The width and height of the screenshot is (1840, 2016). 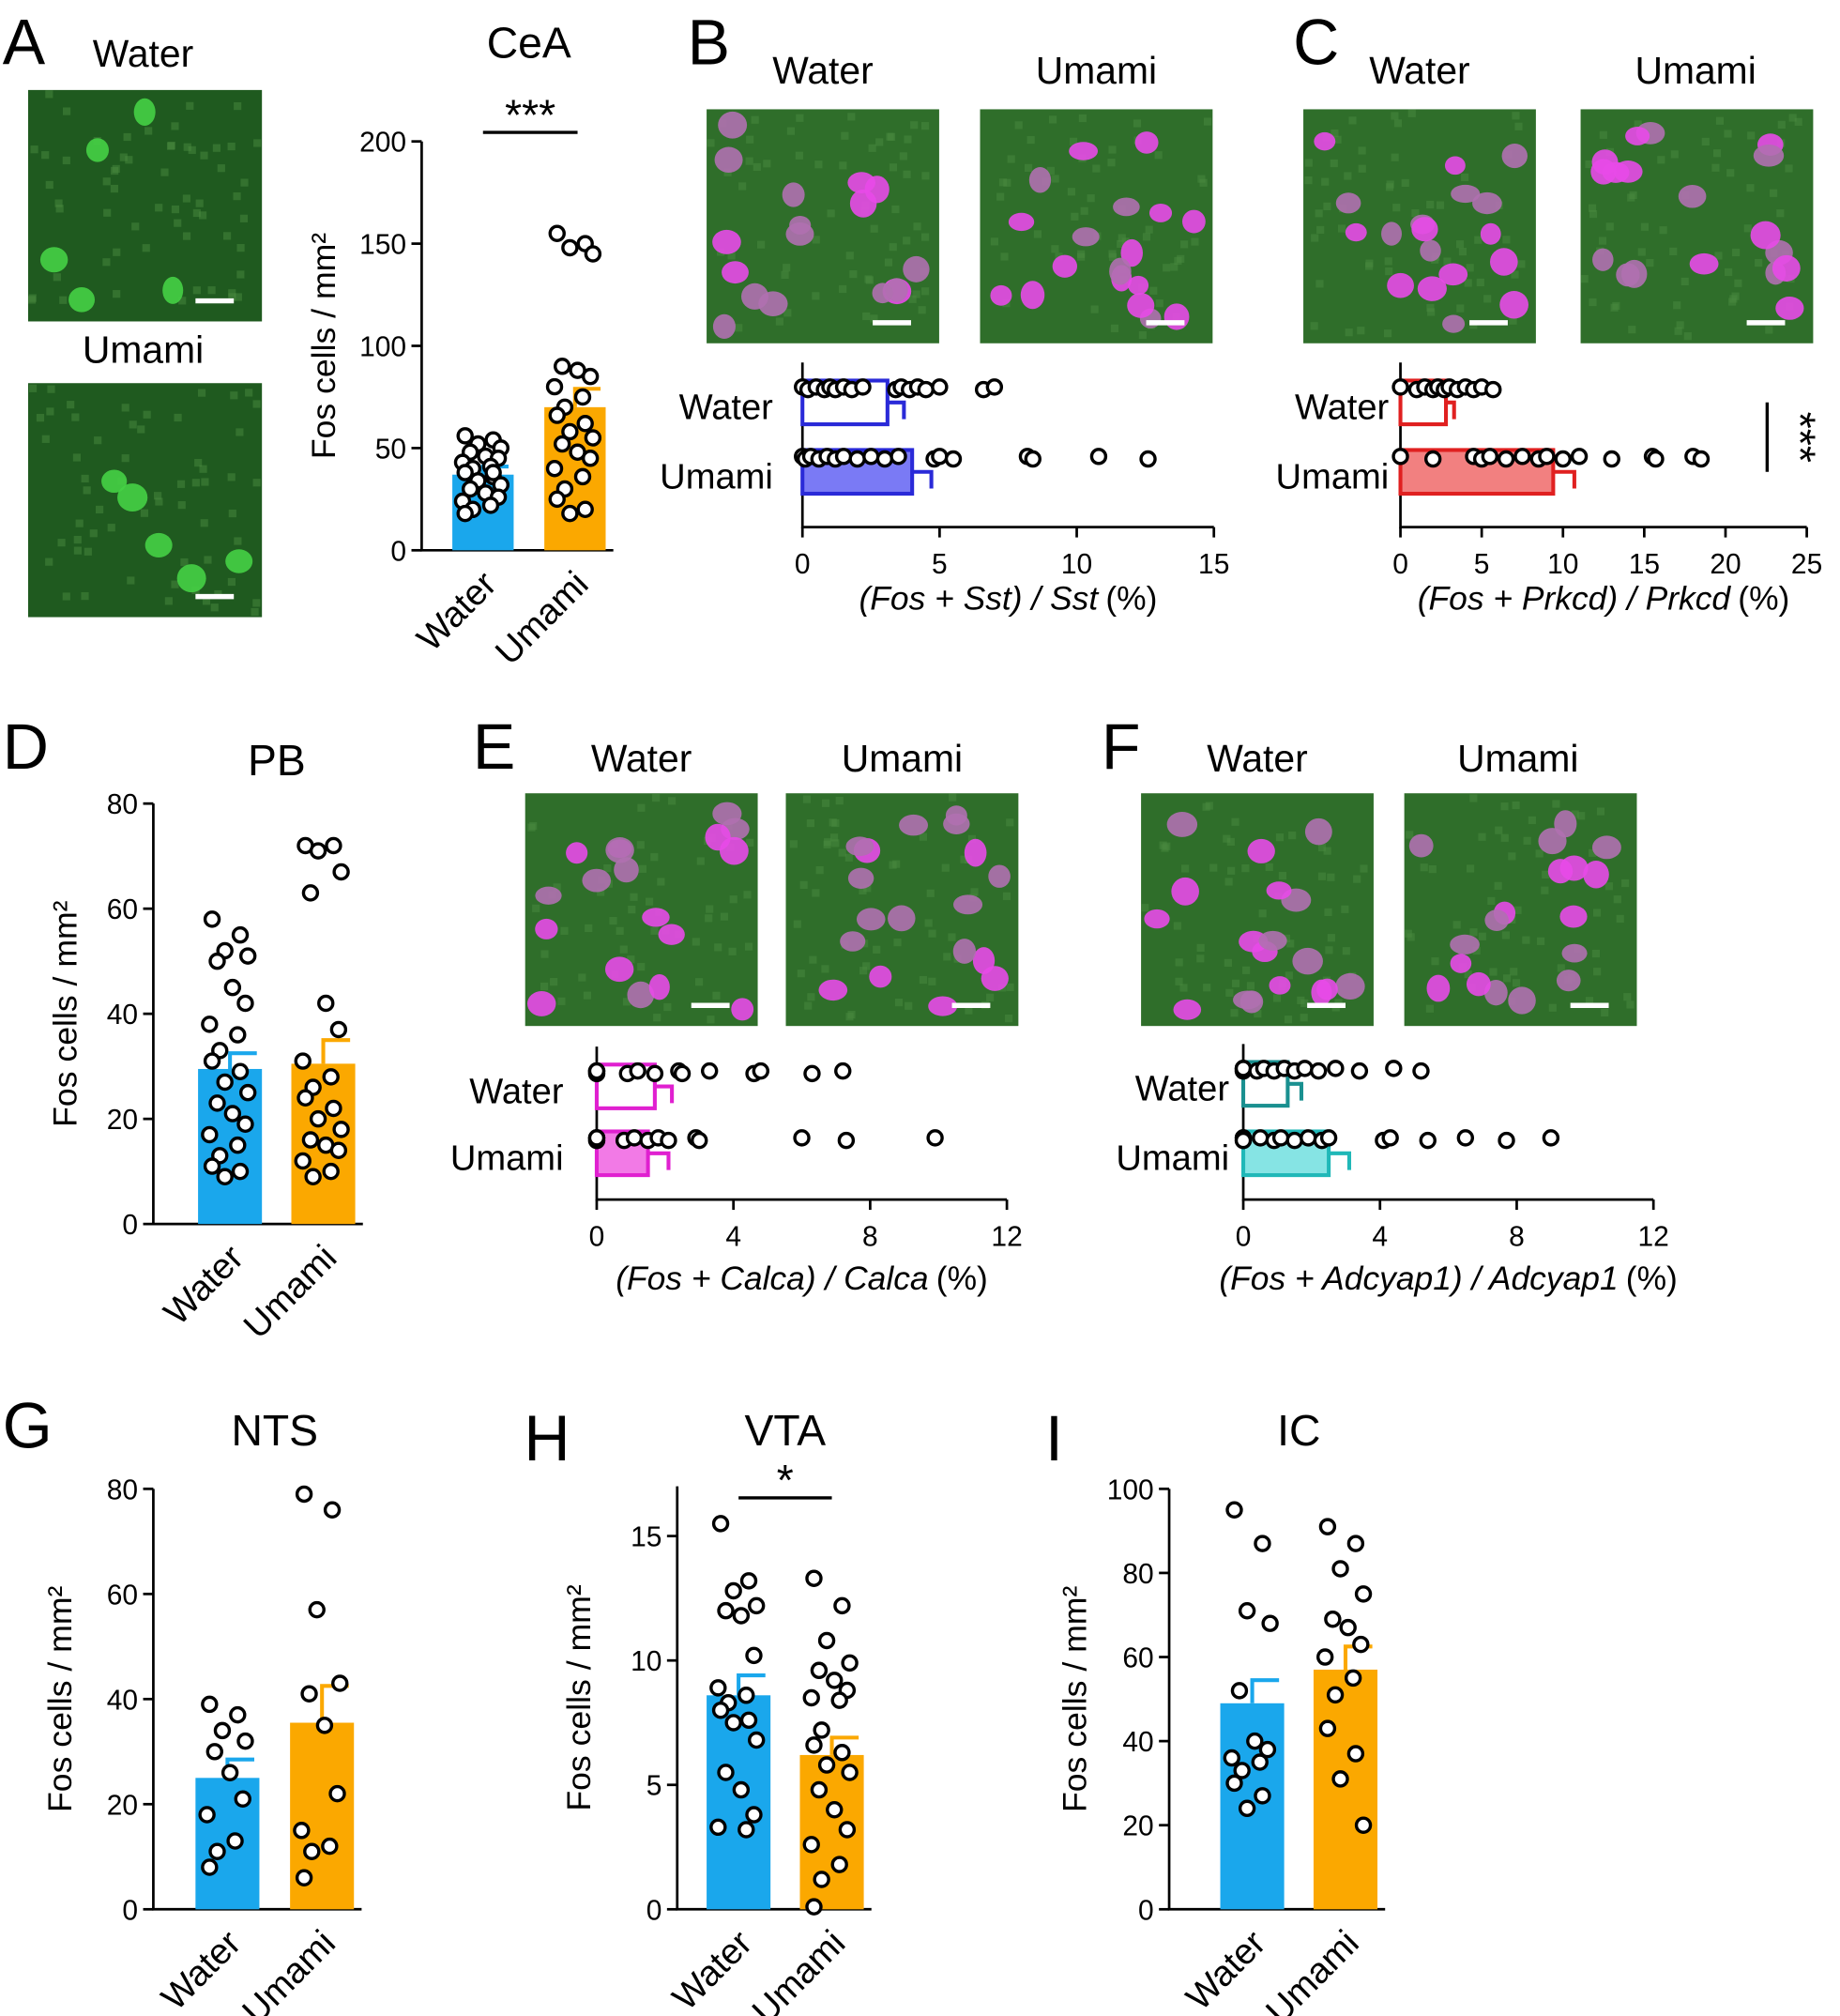 I want to click on error-bar, so click(x=1265, y=1690).